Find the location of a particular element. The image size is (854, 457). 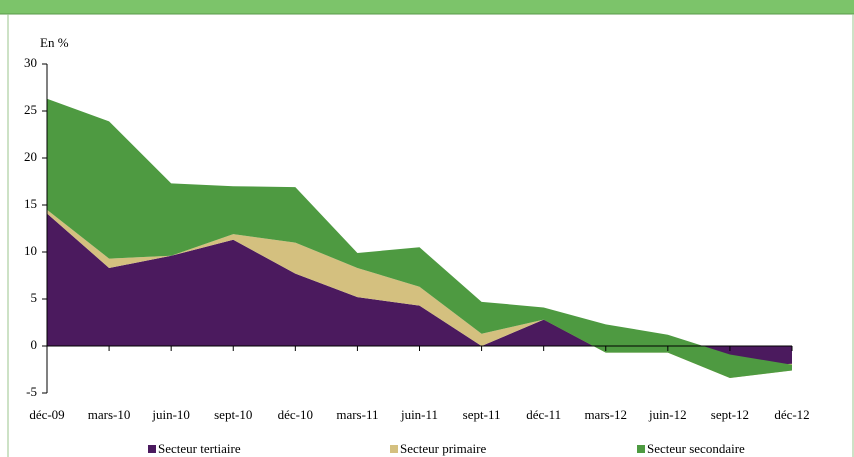

x-tick-label: juin-12 is located at coordinates (667, 414).